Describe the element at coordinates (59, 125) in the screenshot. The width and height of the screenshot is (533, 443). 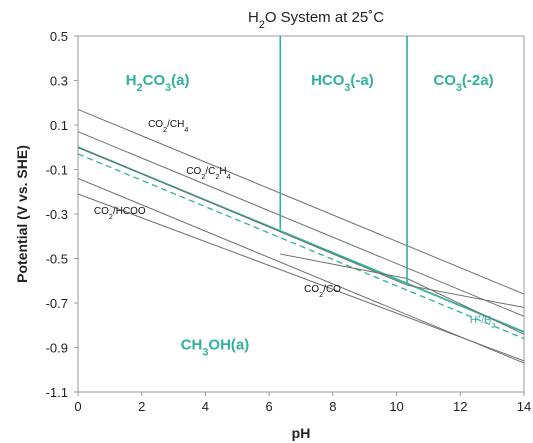
I see `y-tick-label: 0.1` at that location.